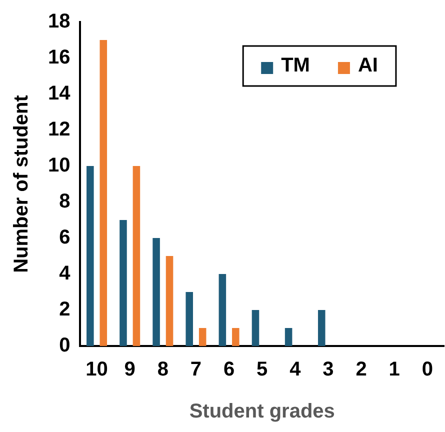 This screenshot has height=432, width=445. What do you see at coordinates (427, 369) in the screenshot?
I see `x-tick-label: 0` at bounding box center [427, 369].